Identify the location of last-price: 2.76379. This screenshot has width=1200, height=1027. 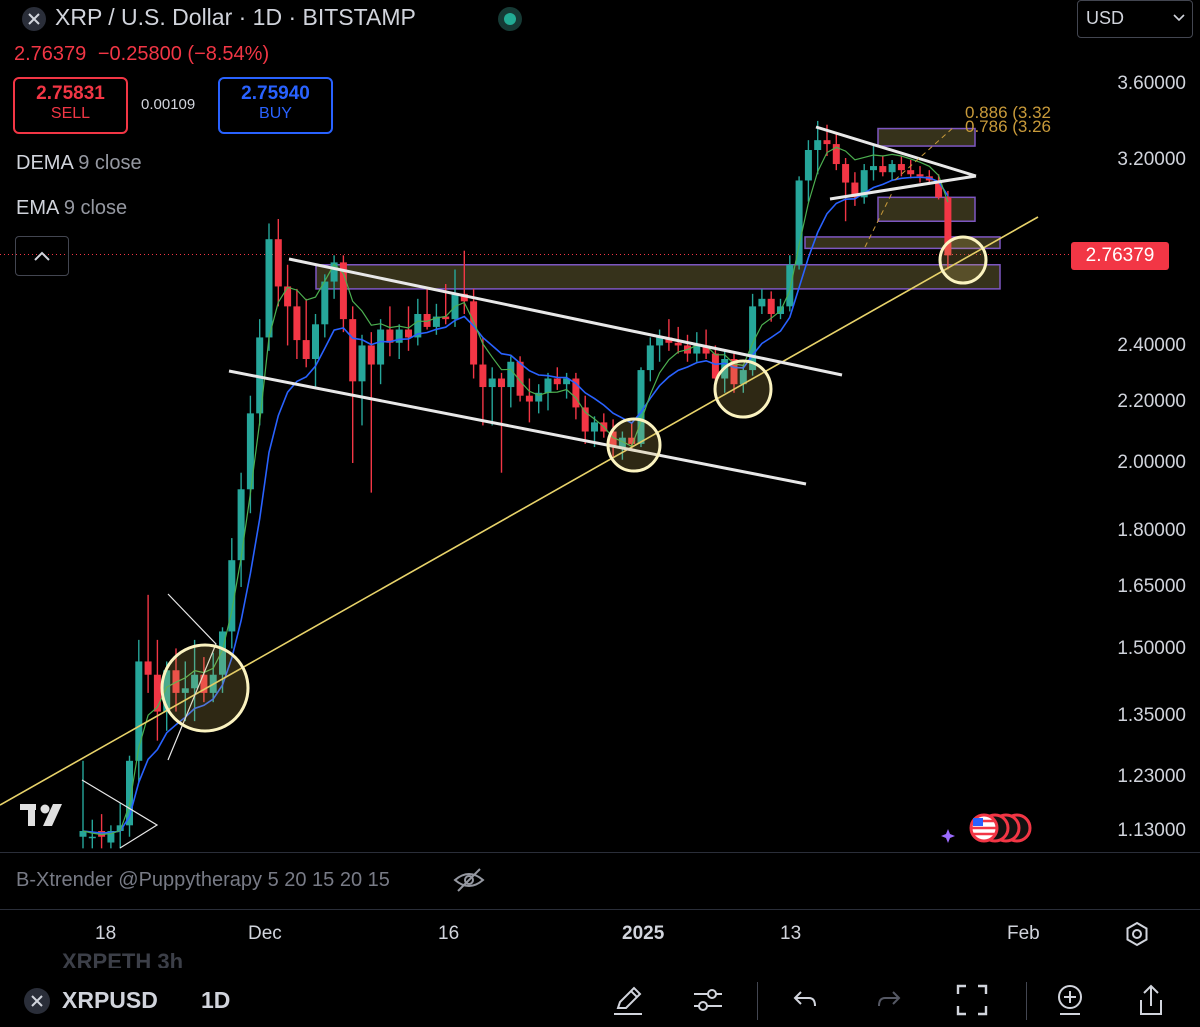
(50, 54).